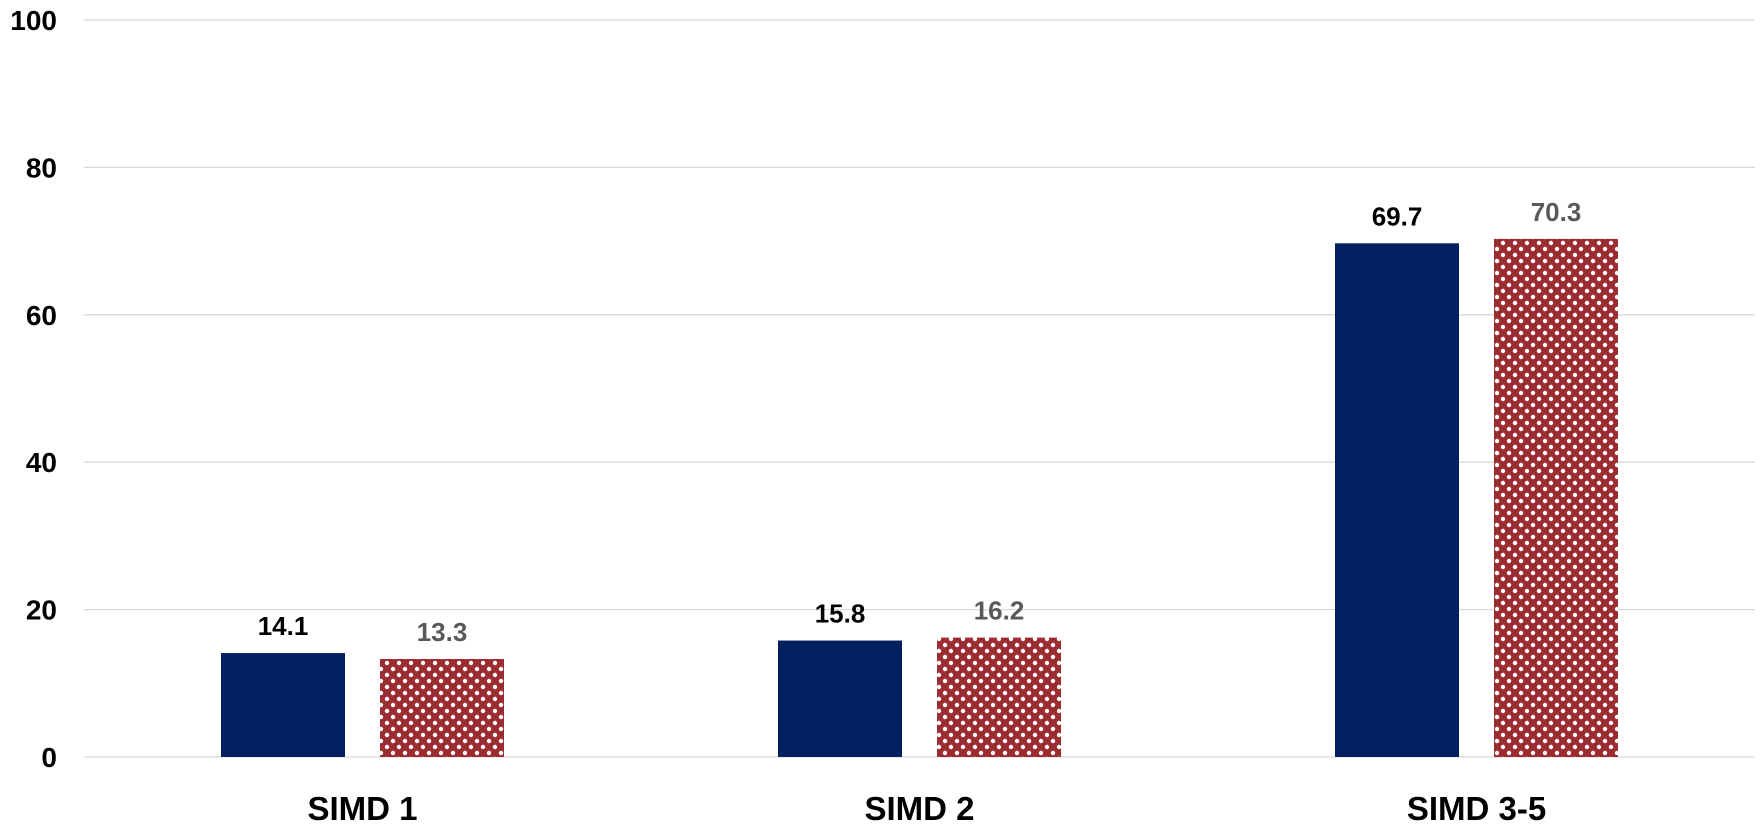  Describe the element at coordinates (33, 389) in the screenshot. I see `y-axis-ticks: 0 20 40 60 80 100` at that location.